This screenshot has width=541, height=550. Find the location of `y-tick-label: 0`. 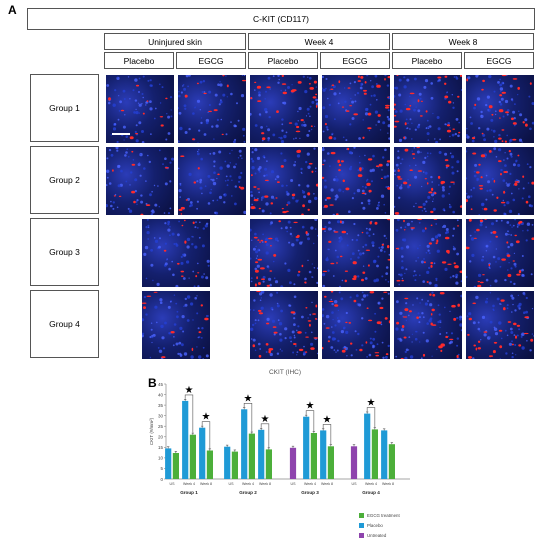

y-tick-label: 0 is located at coordinates (161, 479).